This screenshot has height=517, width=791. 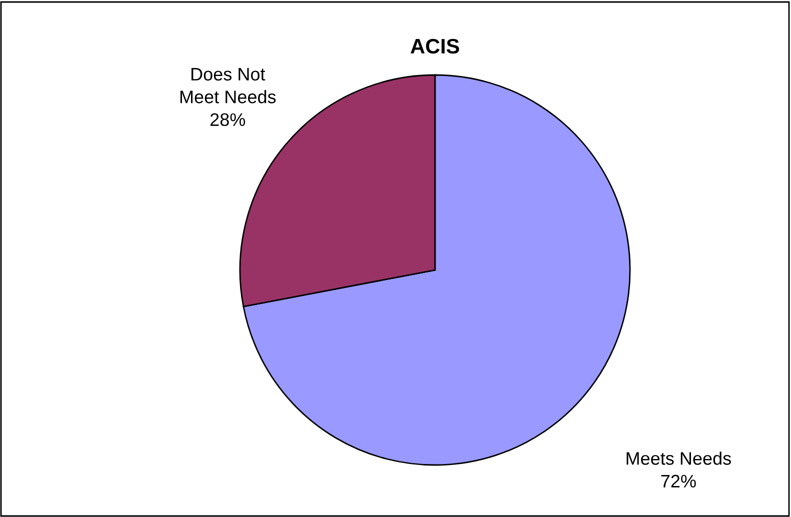 I want to click on slice-label: Meets Needs, so click(x=678, y=458).